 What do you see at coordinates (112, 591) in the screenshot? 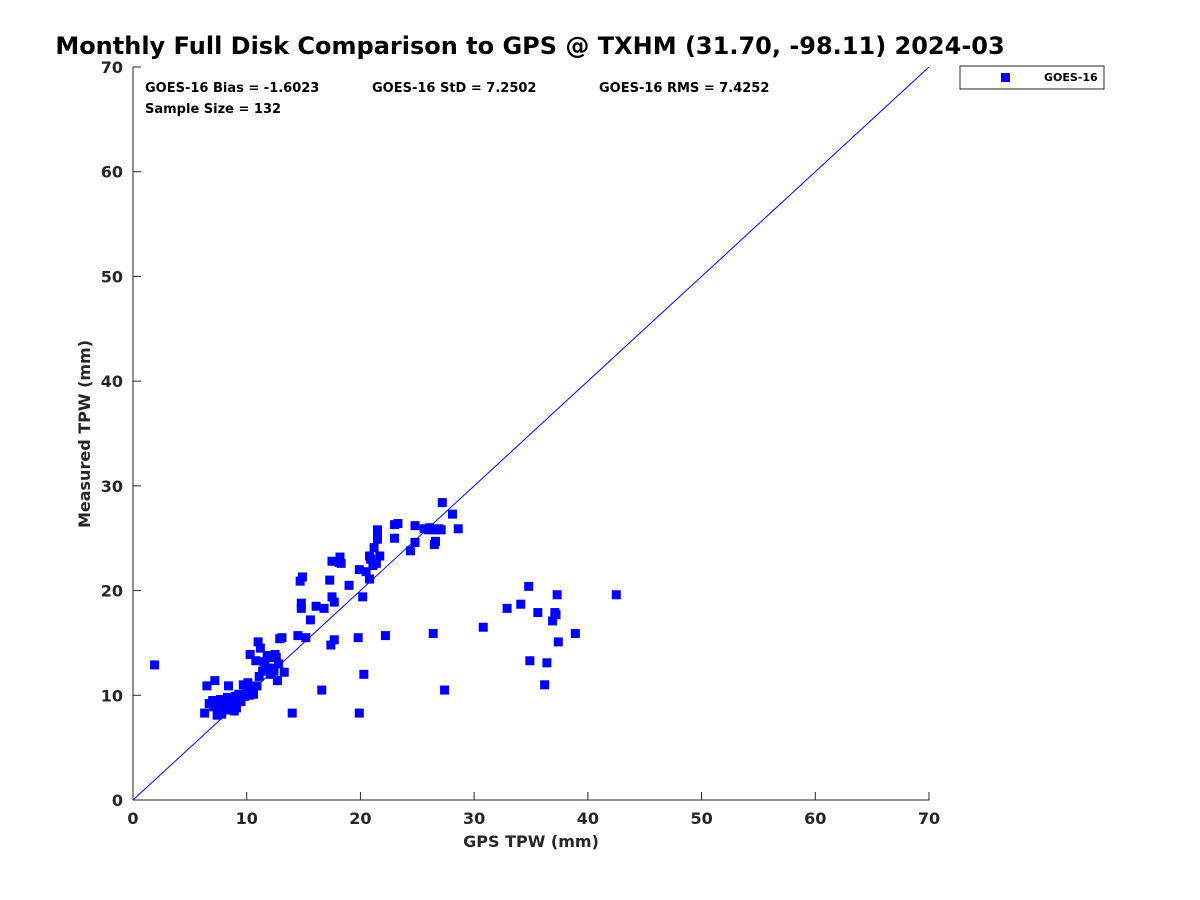
I see `y-tick-label: 20` at bounding box center [112, 591].